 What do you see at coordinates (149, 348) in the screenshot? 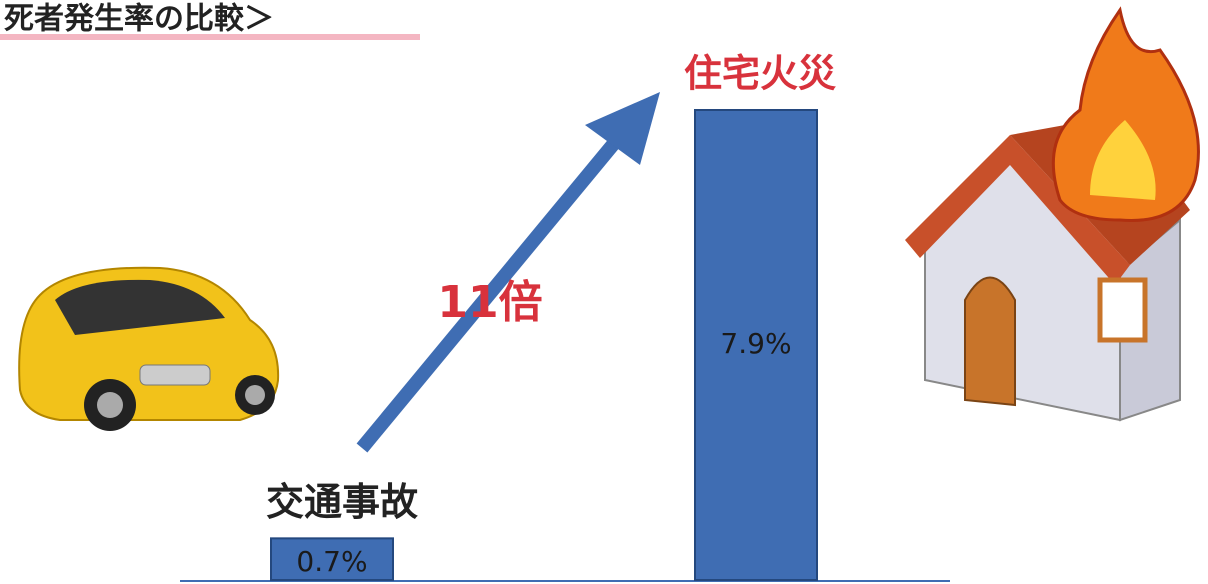
I see `car-icon` at bounding box center [149, 348].